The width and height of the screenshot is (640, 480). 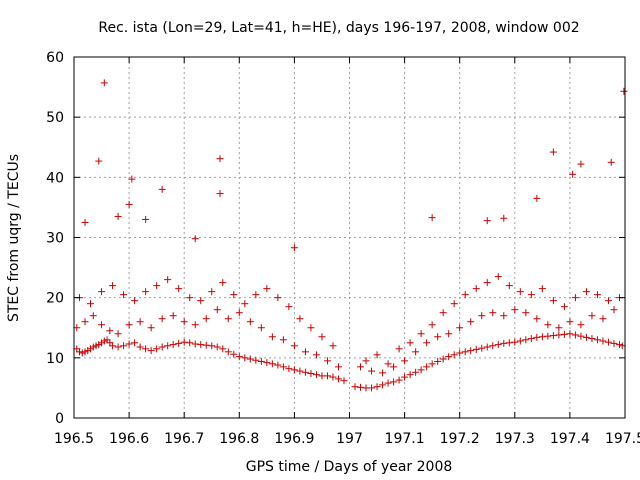 What do you see at coordinates (55, 239) in the screenshot?
I see `y-tick-label: 30` at bounding box center [55, 239].